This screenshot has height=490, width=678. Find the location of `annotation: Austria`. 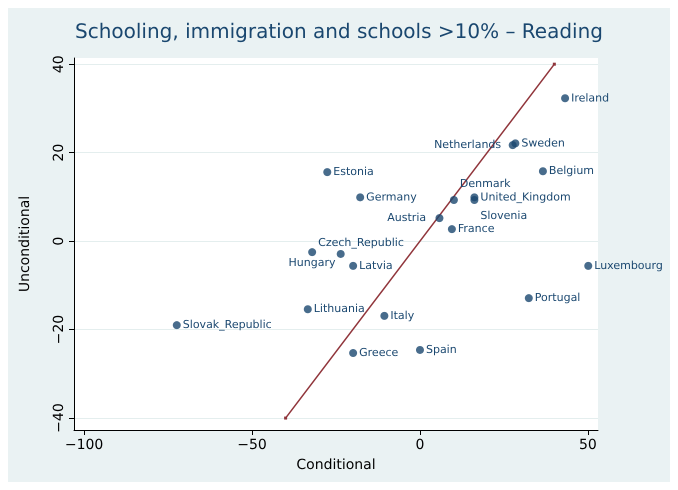

annotation: Austria is located at coordinates (406, 217).